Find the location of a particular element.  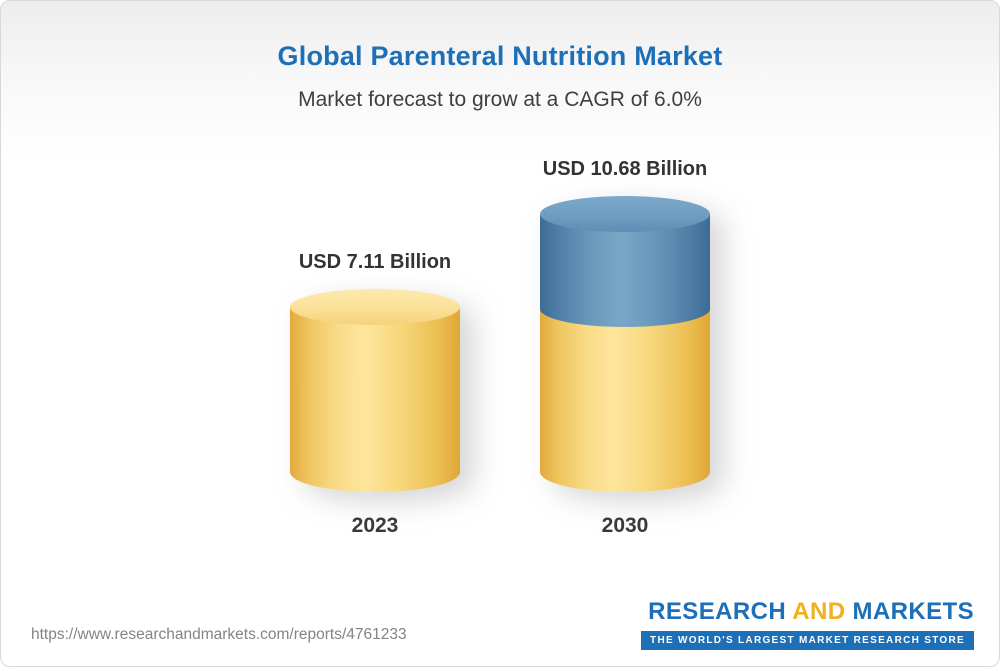

chart-title: Global Parenteral Nutrition Market is located at coordinates (500, 56).